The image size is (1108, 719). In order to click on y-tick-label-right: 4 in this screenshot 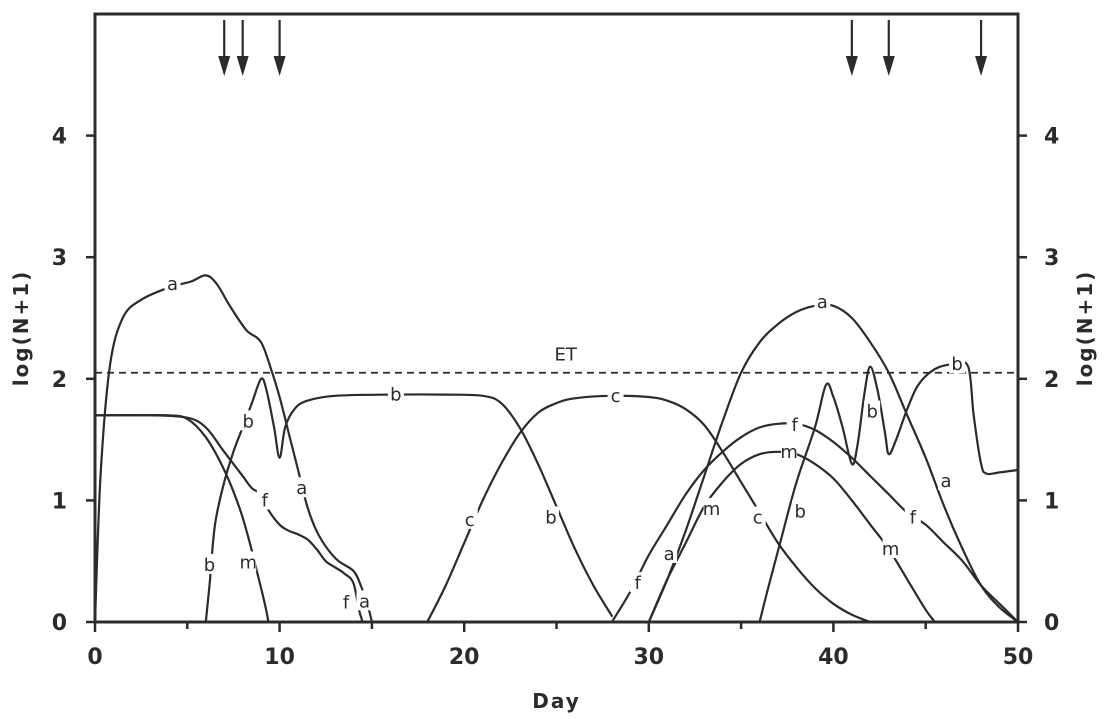, I will do `click(1051, 137)`.